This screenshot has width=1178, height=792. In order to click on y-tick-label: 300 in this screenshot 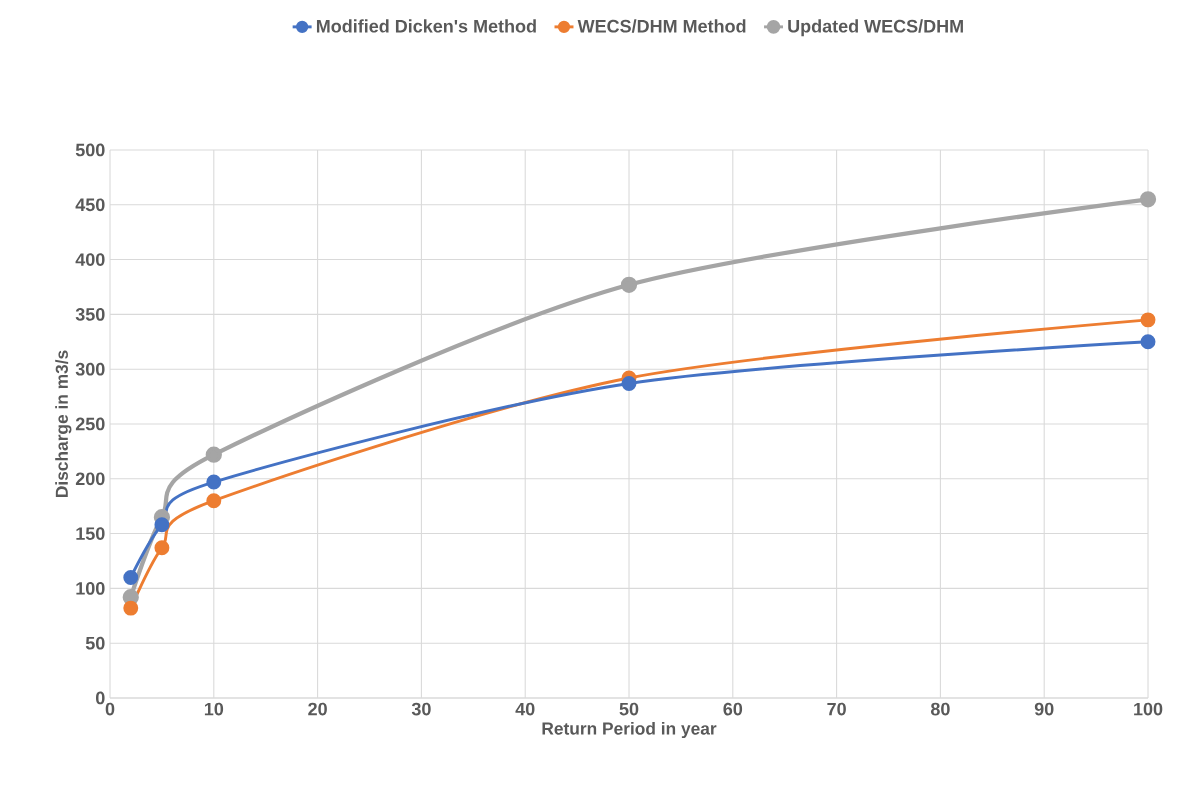, I will do `click(90, 369)`.